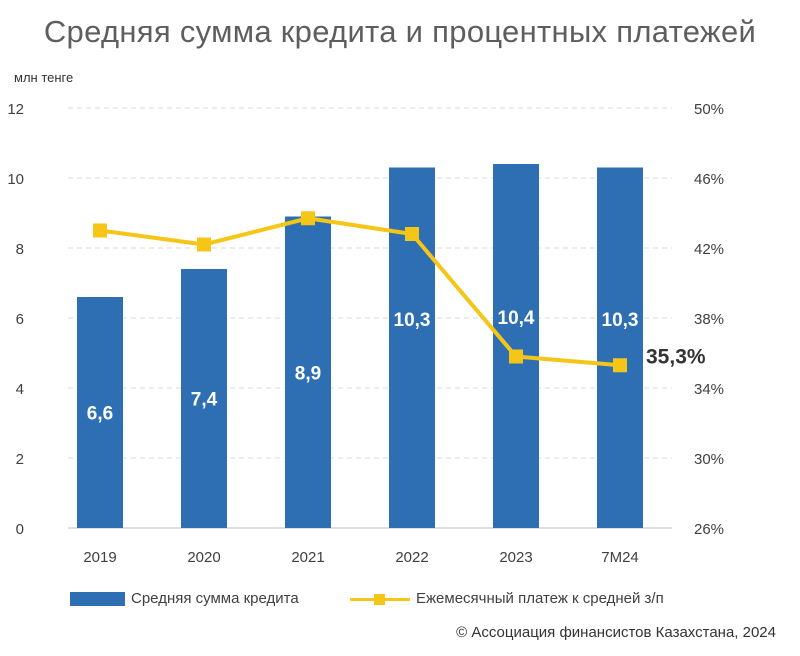 This screenshot has height=656, width=800. What do you see at coordinates (709, 179) in the screenshot?
I see `right-axis-tick-label: 46%` at bounding box center [709, 179].